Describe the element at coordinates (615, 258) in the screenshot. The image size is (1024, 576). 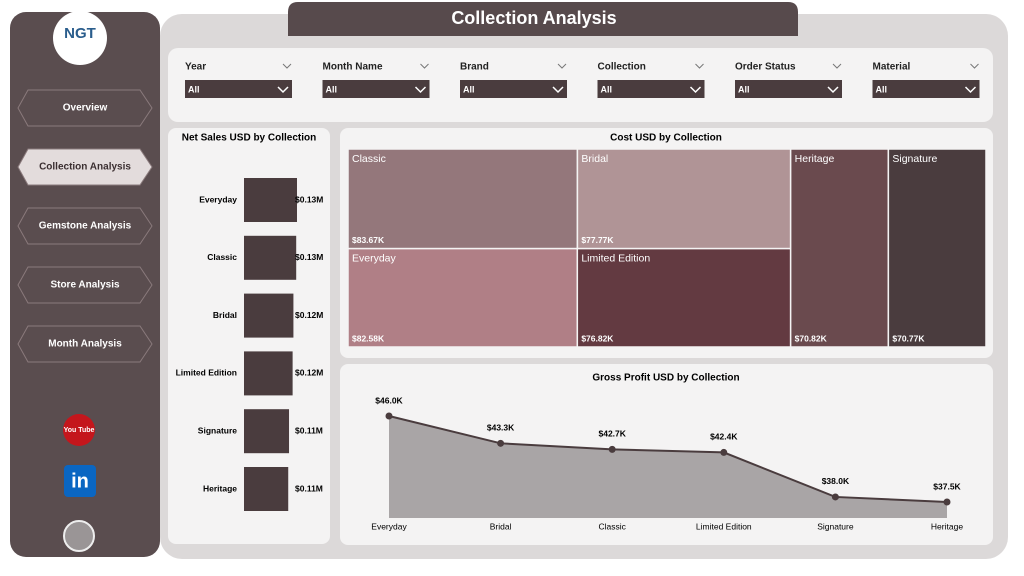
I see `tile-label: Limited Edition` at that location.